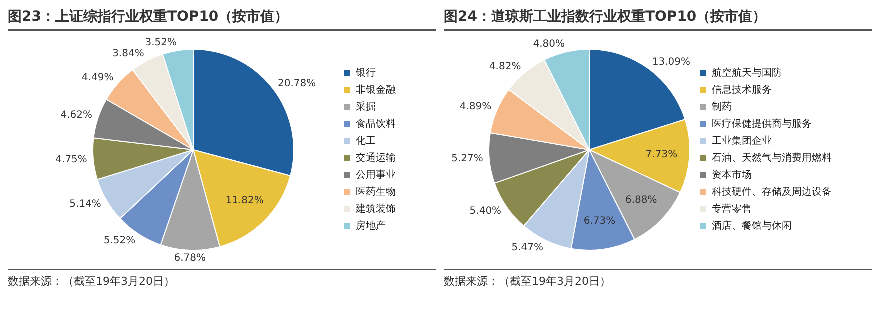 Image resolution: width=876 pixels, height=335 pixels. Describe the element at coordinates (371, 226) in the screenshot. I see `legend-label: 房地产` at that location.